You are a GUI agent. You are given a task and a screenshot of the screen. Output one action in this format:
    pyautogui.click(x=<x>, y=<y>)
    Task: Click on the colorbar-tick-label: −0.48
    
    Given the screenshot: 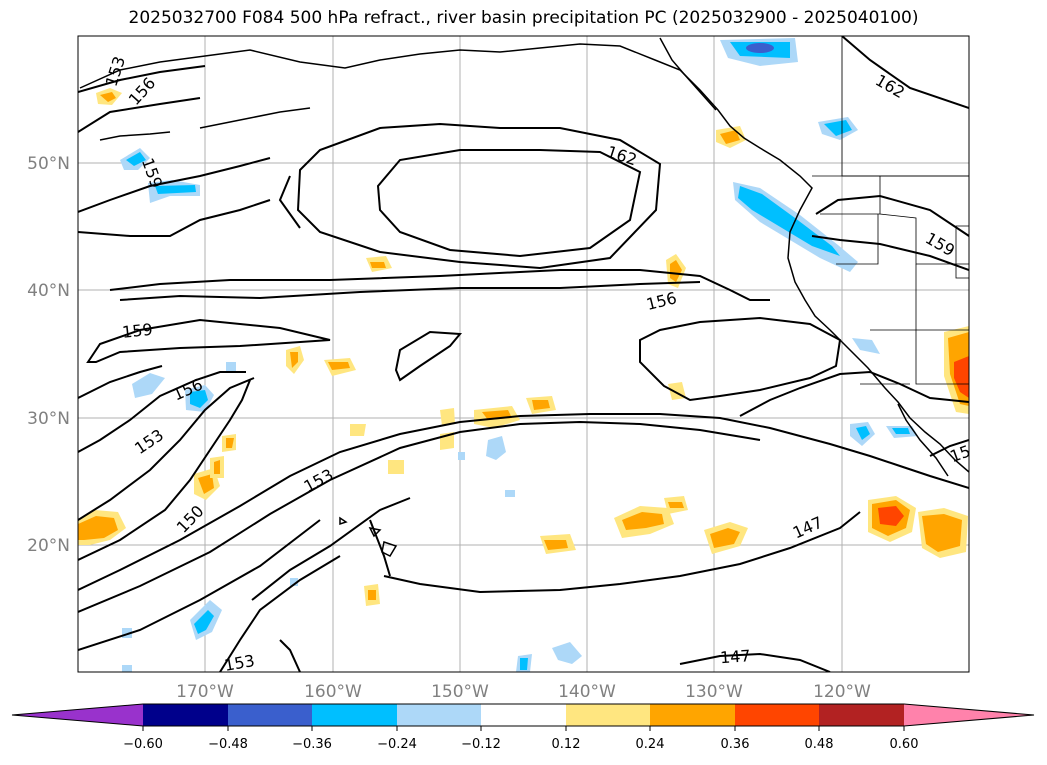 What is the action you would take?
    pyautogui.click(x=228, y=744)
    